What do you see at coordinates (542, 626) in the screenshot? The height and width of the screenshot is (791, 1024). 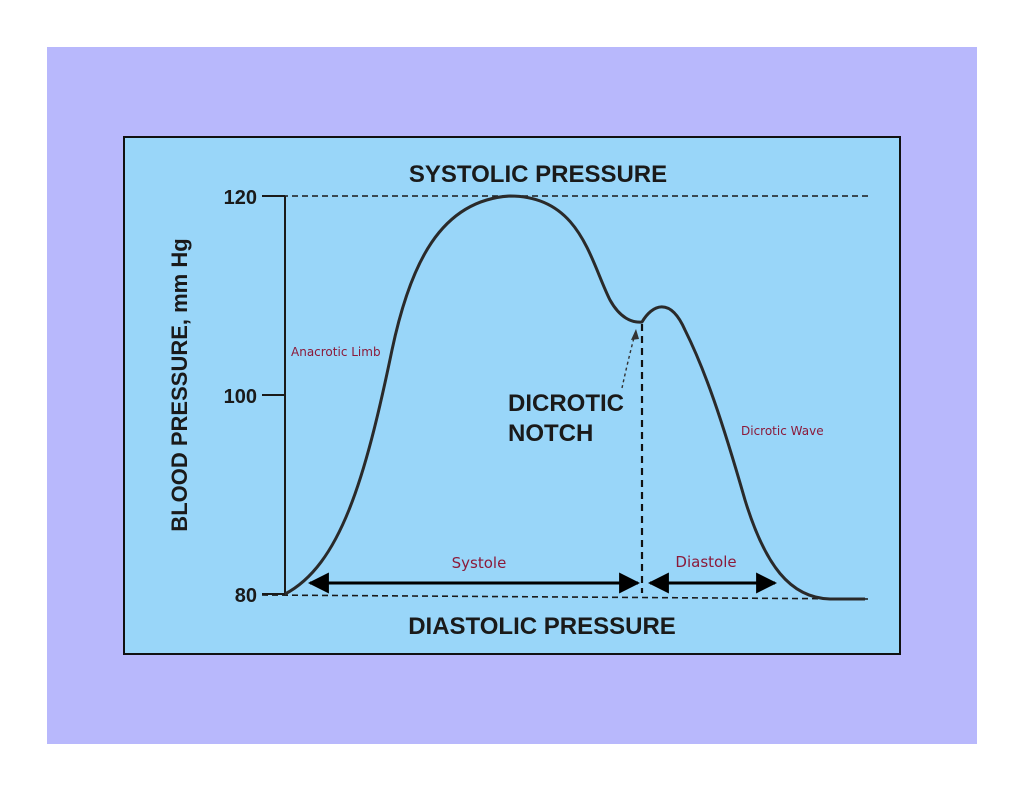 I see `diastolic-pressure-label: DIASTOLIC PRESSURE` at bounding box center [542, 626].